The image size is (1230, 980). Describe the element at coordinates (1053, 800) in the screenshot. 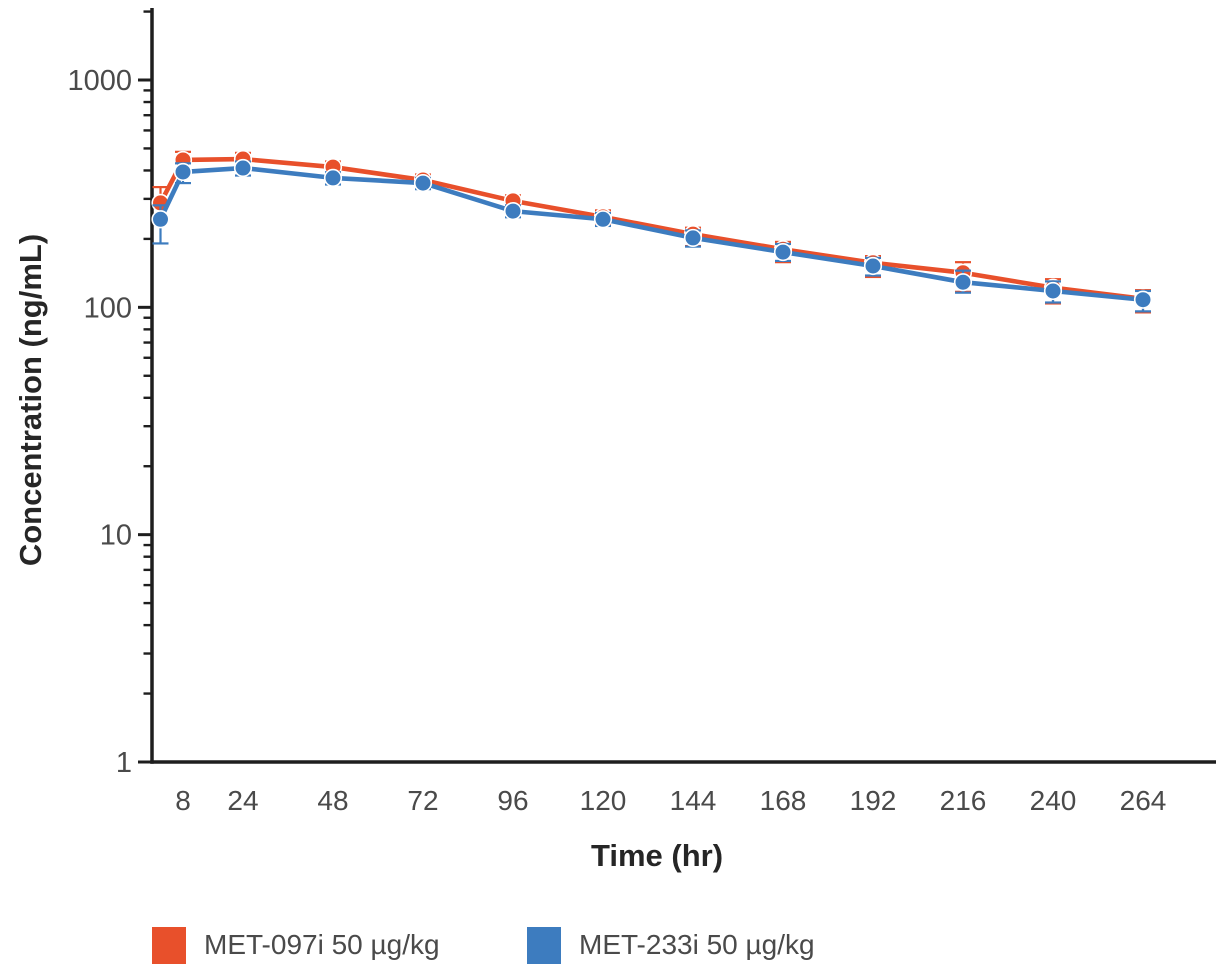

I see `x-tick-label: 240` at that location.